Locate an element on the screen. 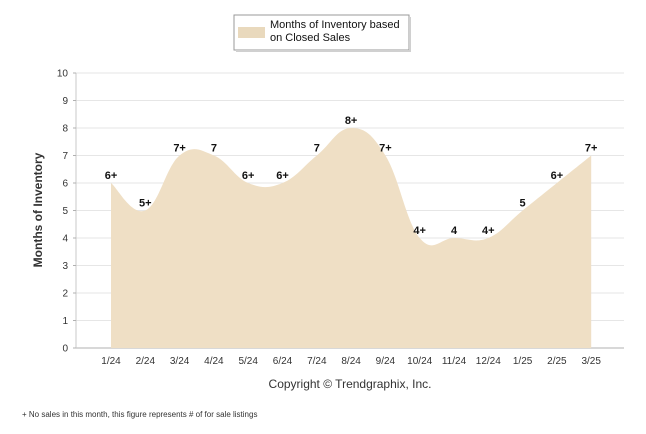 This screenshot has width=646, height=434. legend-shadow-bottom is located at coordinates (323, 51).